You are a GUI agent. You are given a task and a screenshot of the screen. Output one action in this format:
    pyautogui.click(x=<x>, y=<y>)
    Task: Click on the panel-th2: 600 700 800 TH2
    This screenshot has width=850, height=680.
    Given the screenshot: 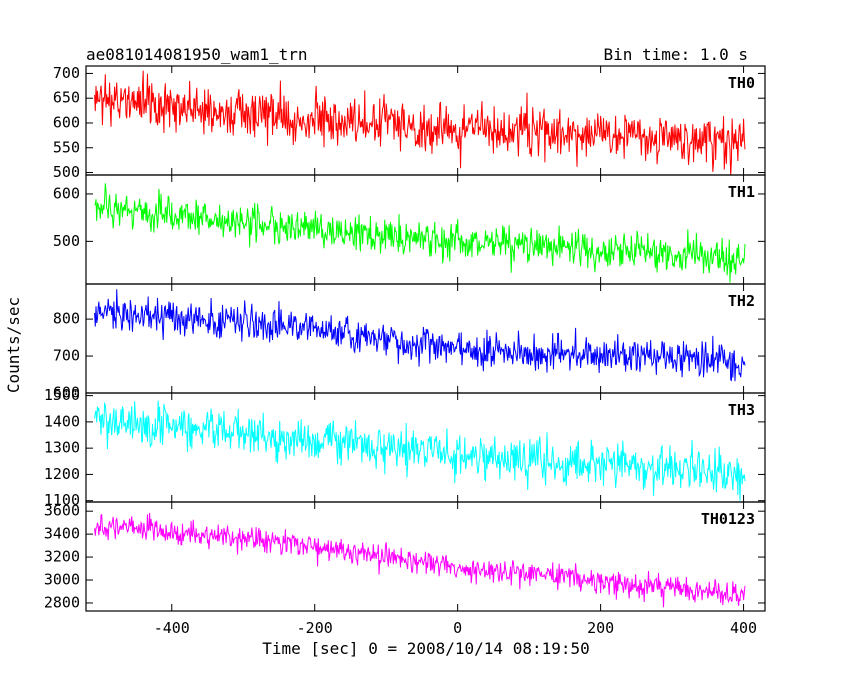 What is the action you would take?
    pyautogui.click(x=409, y=342)
    